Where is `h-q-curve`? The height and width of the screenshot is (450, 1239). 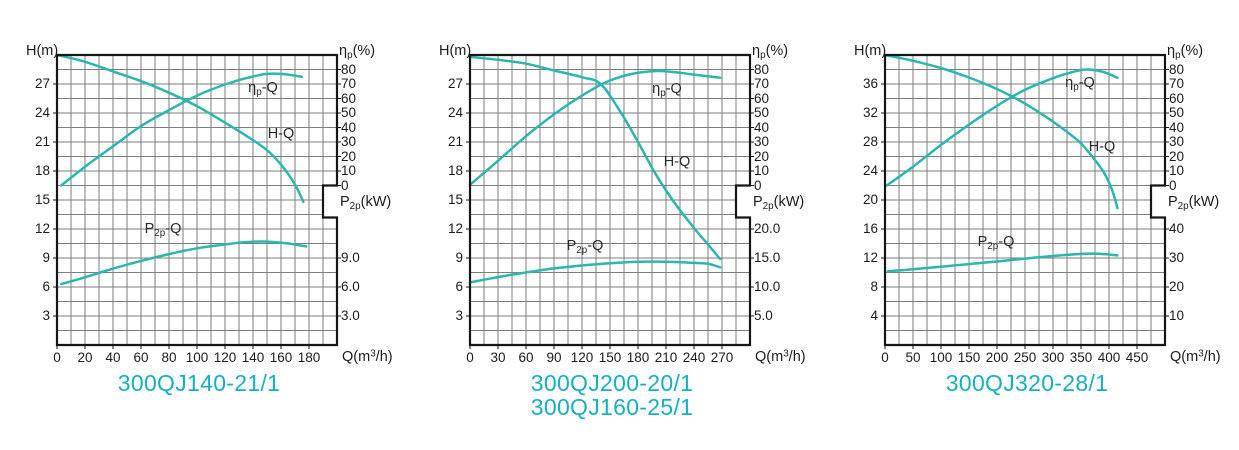 h-q-curve is located at coordinates (595, 158).